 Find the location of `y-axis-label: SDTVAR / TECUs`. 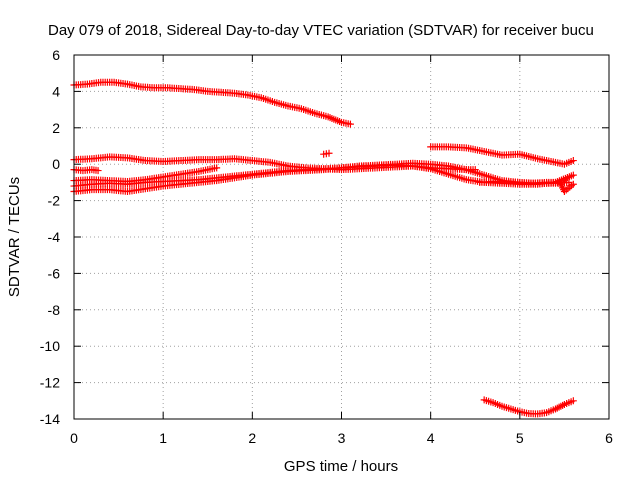

y-axis-label: SDTVAR / TECUs is located at coordinates (14, 237).